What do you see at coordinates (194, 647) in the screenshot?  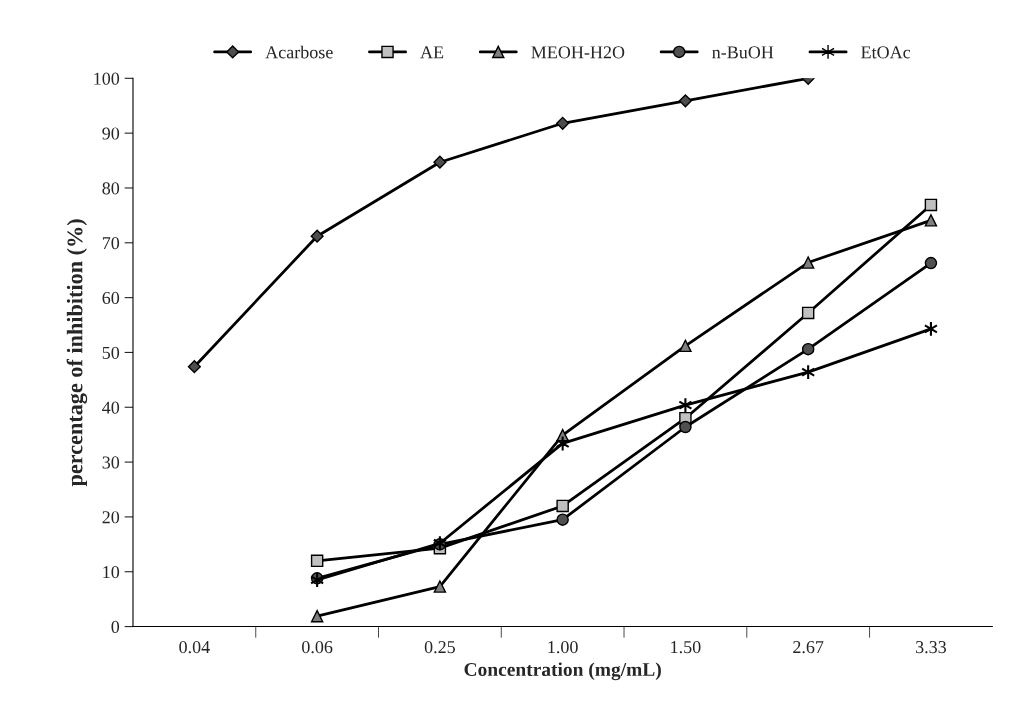 I see `x-tick-label: 0.04` at bounding box center [194, 647].